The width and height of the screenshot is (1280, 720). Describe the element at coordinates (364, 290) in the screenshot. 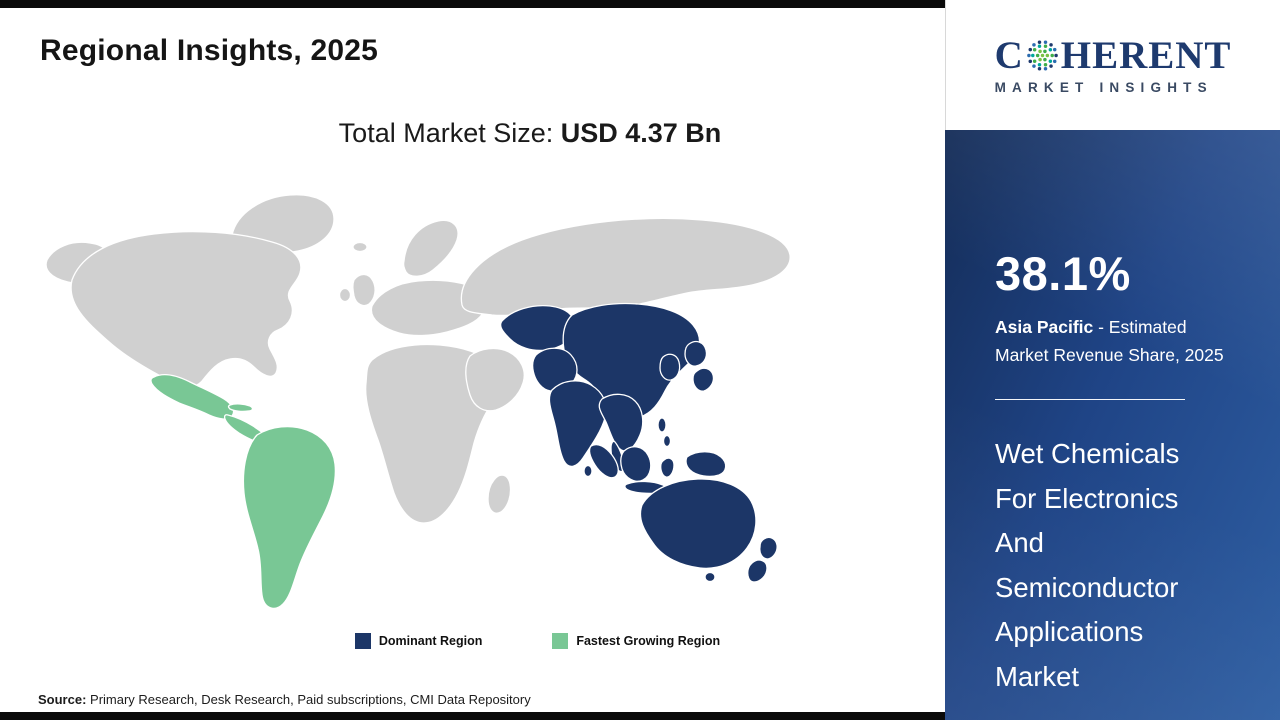

I see `united-kingdom-landmass` at that location.